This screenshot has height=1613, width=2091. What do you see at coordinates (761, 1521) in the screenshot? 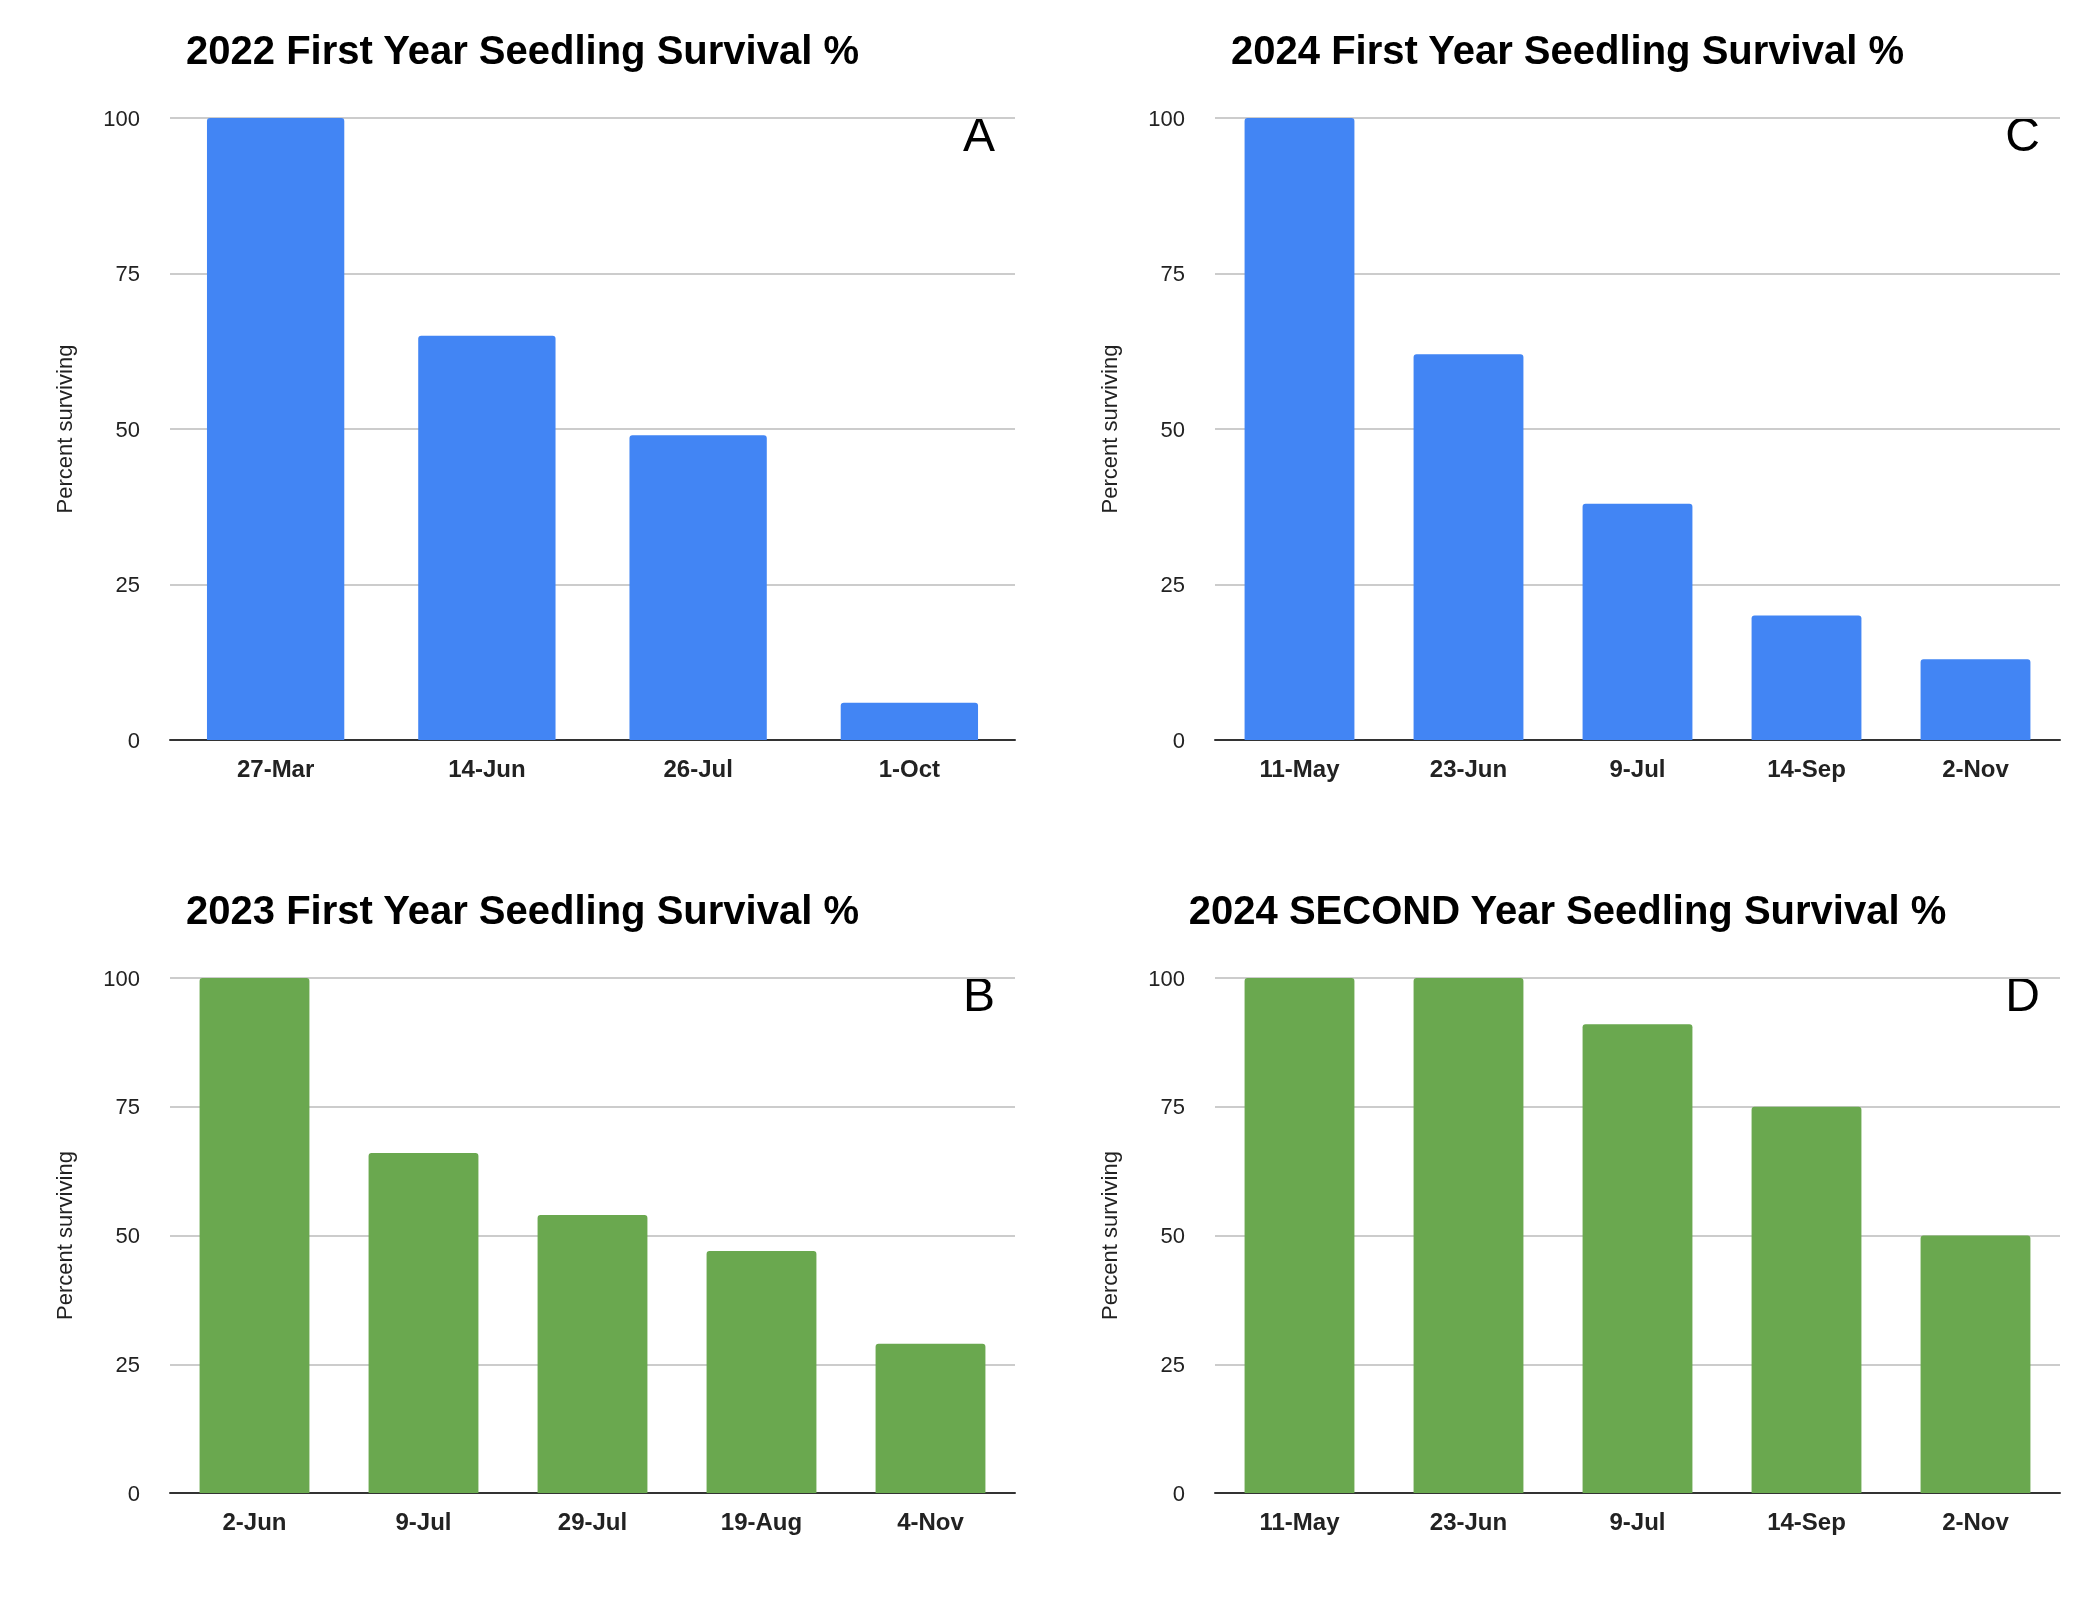
I see `x-tick-label: 19-Aug` at bounding box center [761, 1521].